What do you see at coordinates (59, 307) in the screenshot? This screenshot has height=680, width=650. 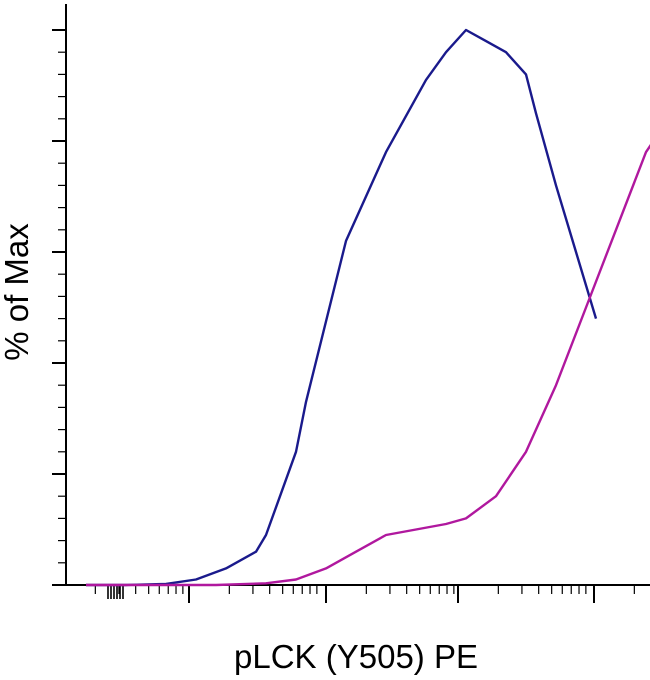 I see `y-axis-ticks` at bounding box center [59, 307].